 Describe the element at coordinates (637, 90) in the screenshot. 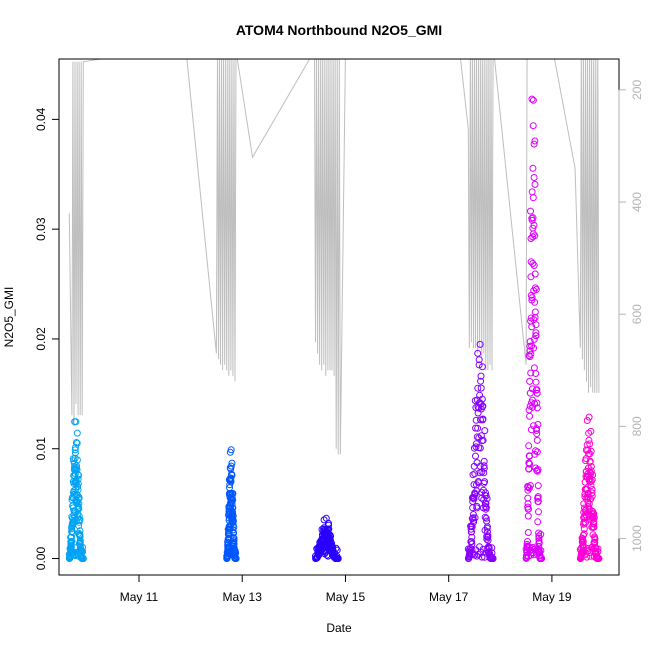

I see `right-tick-label: 200` at that location.